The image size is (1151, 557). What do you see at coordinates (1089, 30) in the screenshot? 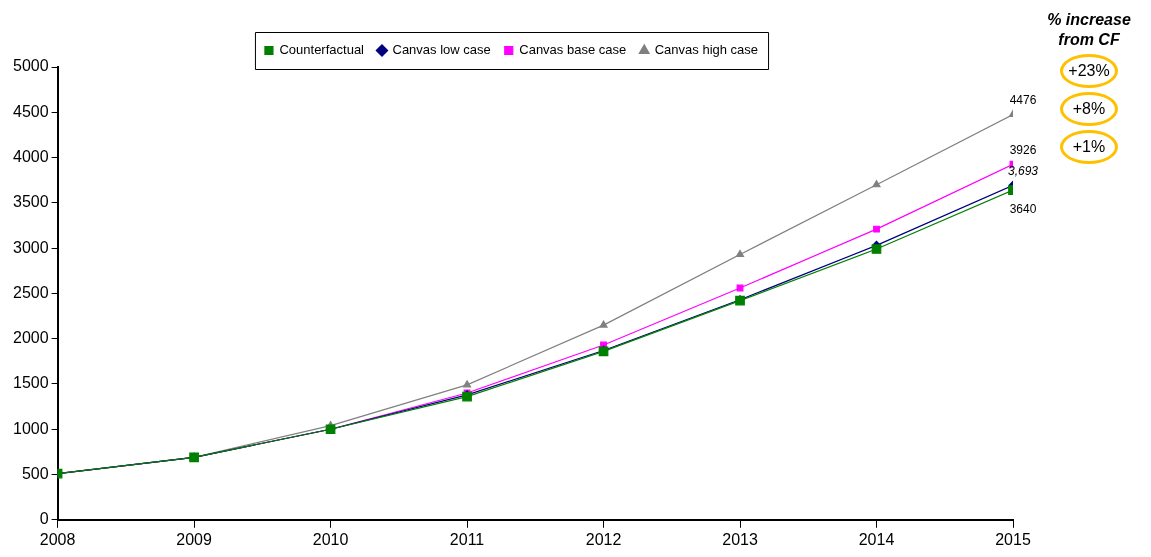
I see `text: % increase from CF` at bounding box center [1089, 30].